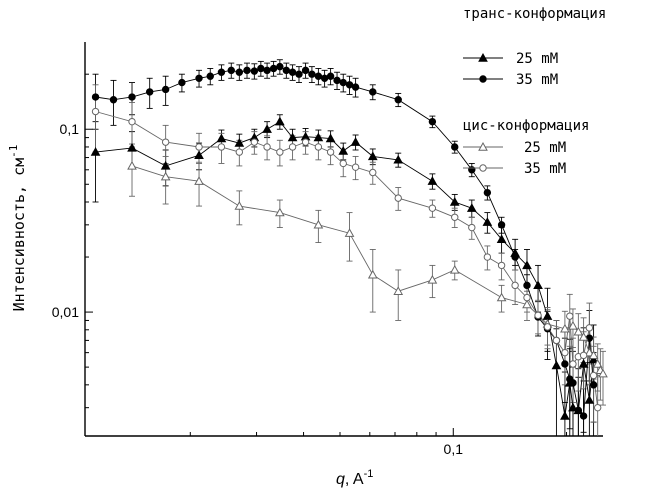 Image resolution: width=659 pixels, height=490 pixels. What do you see at coordinates (526, 126) in the screenshot?
I see `legend-group-title: цис-конформация` at bounding box center [526, 126].